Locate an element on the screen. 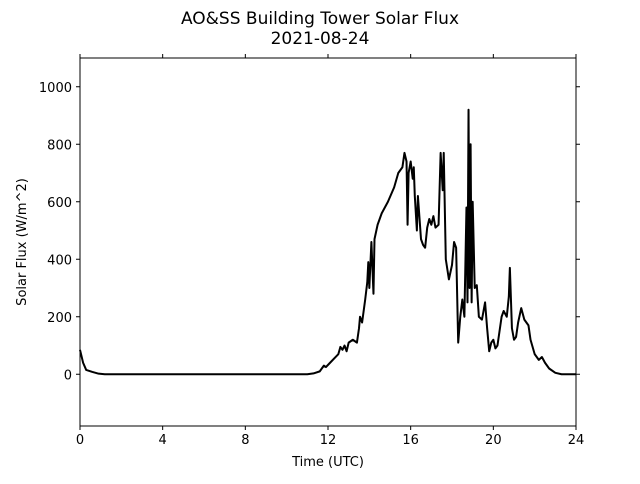 This screenshot has height=484, width=640. y-tick-label: 1000 is located at coordinates (55, 88).